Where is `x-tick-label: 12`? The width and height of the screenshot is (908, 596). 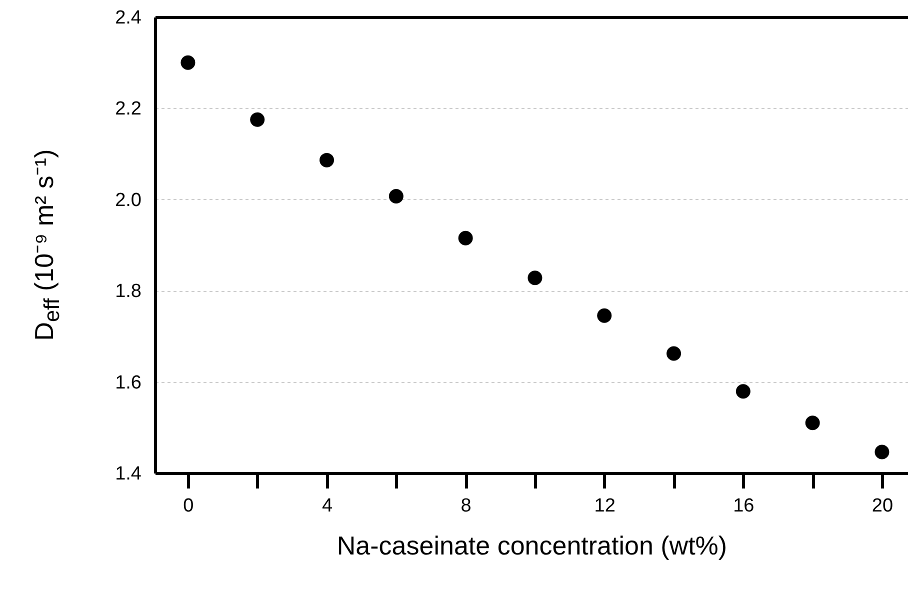
x-tick-label: 12 is located at coordinates (605, 506).